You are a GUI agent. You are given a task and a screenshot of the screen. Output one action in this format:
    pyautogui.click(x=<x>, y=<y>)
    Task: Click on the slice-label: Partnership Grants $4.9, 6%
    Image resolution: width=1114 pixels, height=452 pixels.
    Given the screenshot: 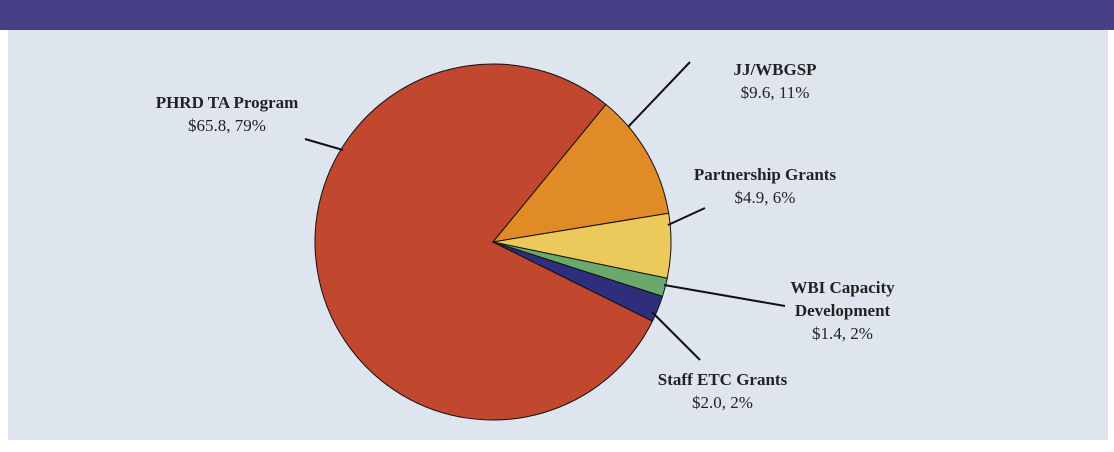 What is the action you would take?
    pyautogui.click(x=765, y=186)
    